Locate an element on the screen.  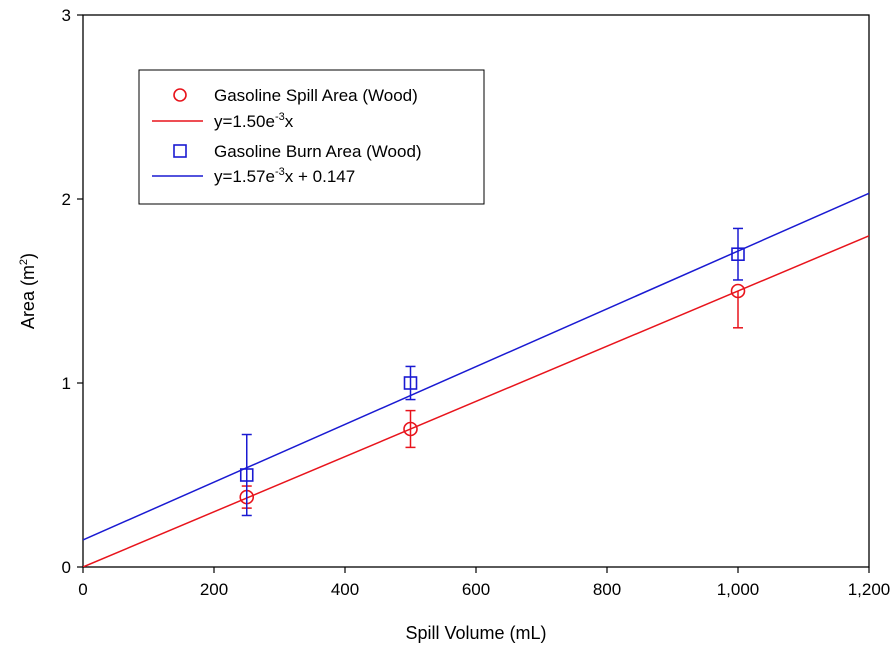
y-tick-label: 1 is located at coordinates (66, 383).